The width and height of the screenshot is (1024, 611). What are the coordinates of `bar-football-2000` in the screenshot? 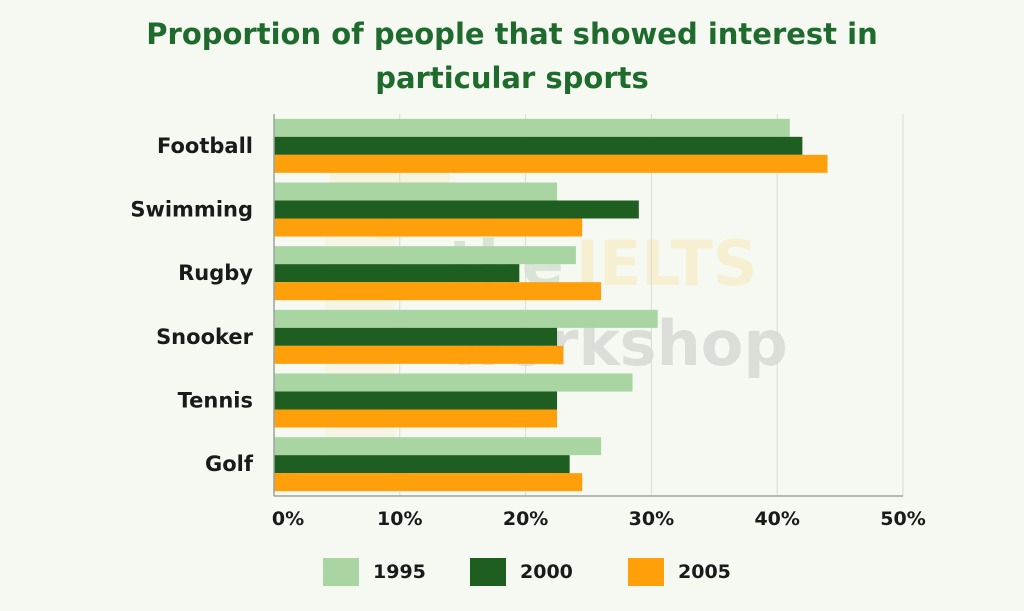 It's located at (538, 145).